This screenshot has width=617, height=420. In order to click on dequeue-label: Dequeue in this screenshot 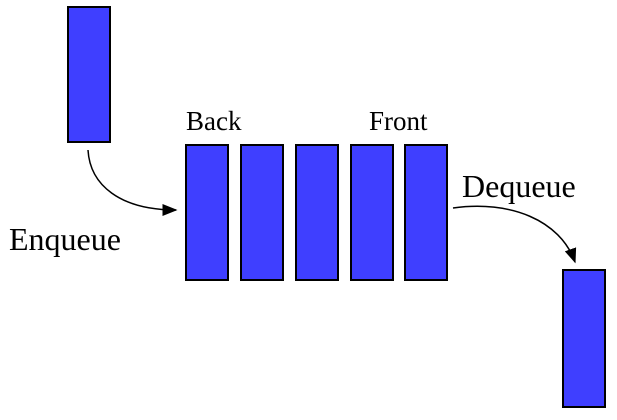, I will do `click(519, 186)`.